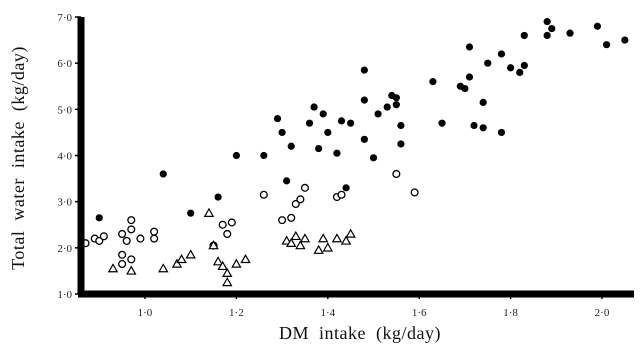 This screenshot has height=347, width=642. Describe the element at coordinates (64, 249) in the screenshot. I see `y-tick-label: 2·0` at that location.